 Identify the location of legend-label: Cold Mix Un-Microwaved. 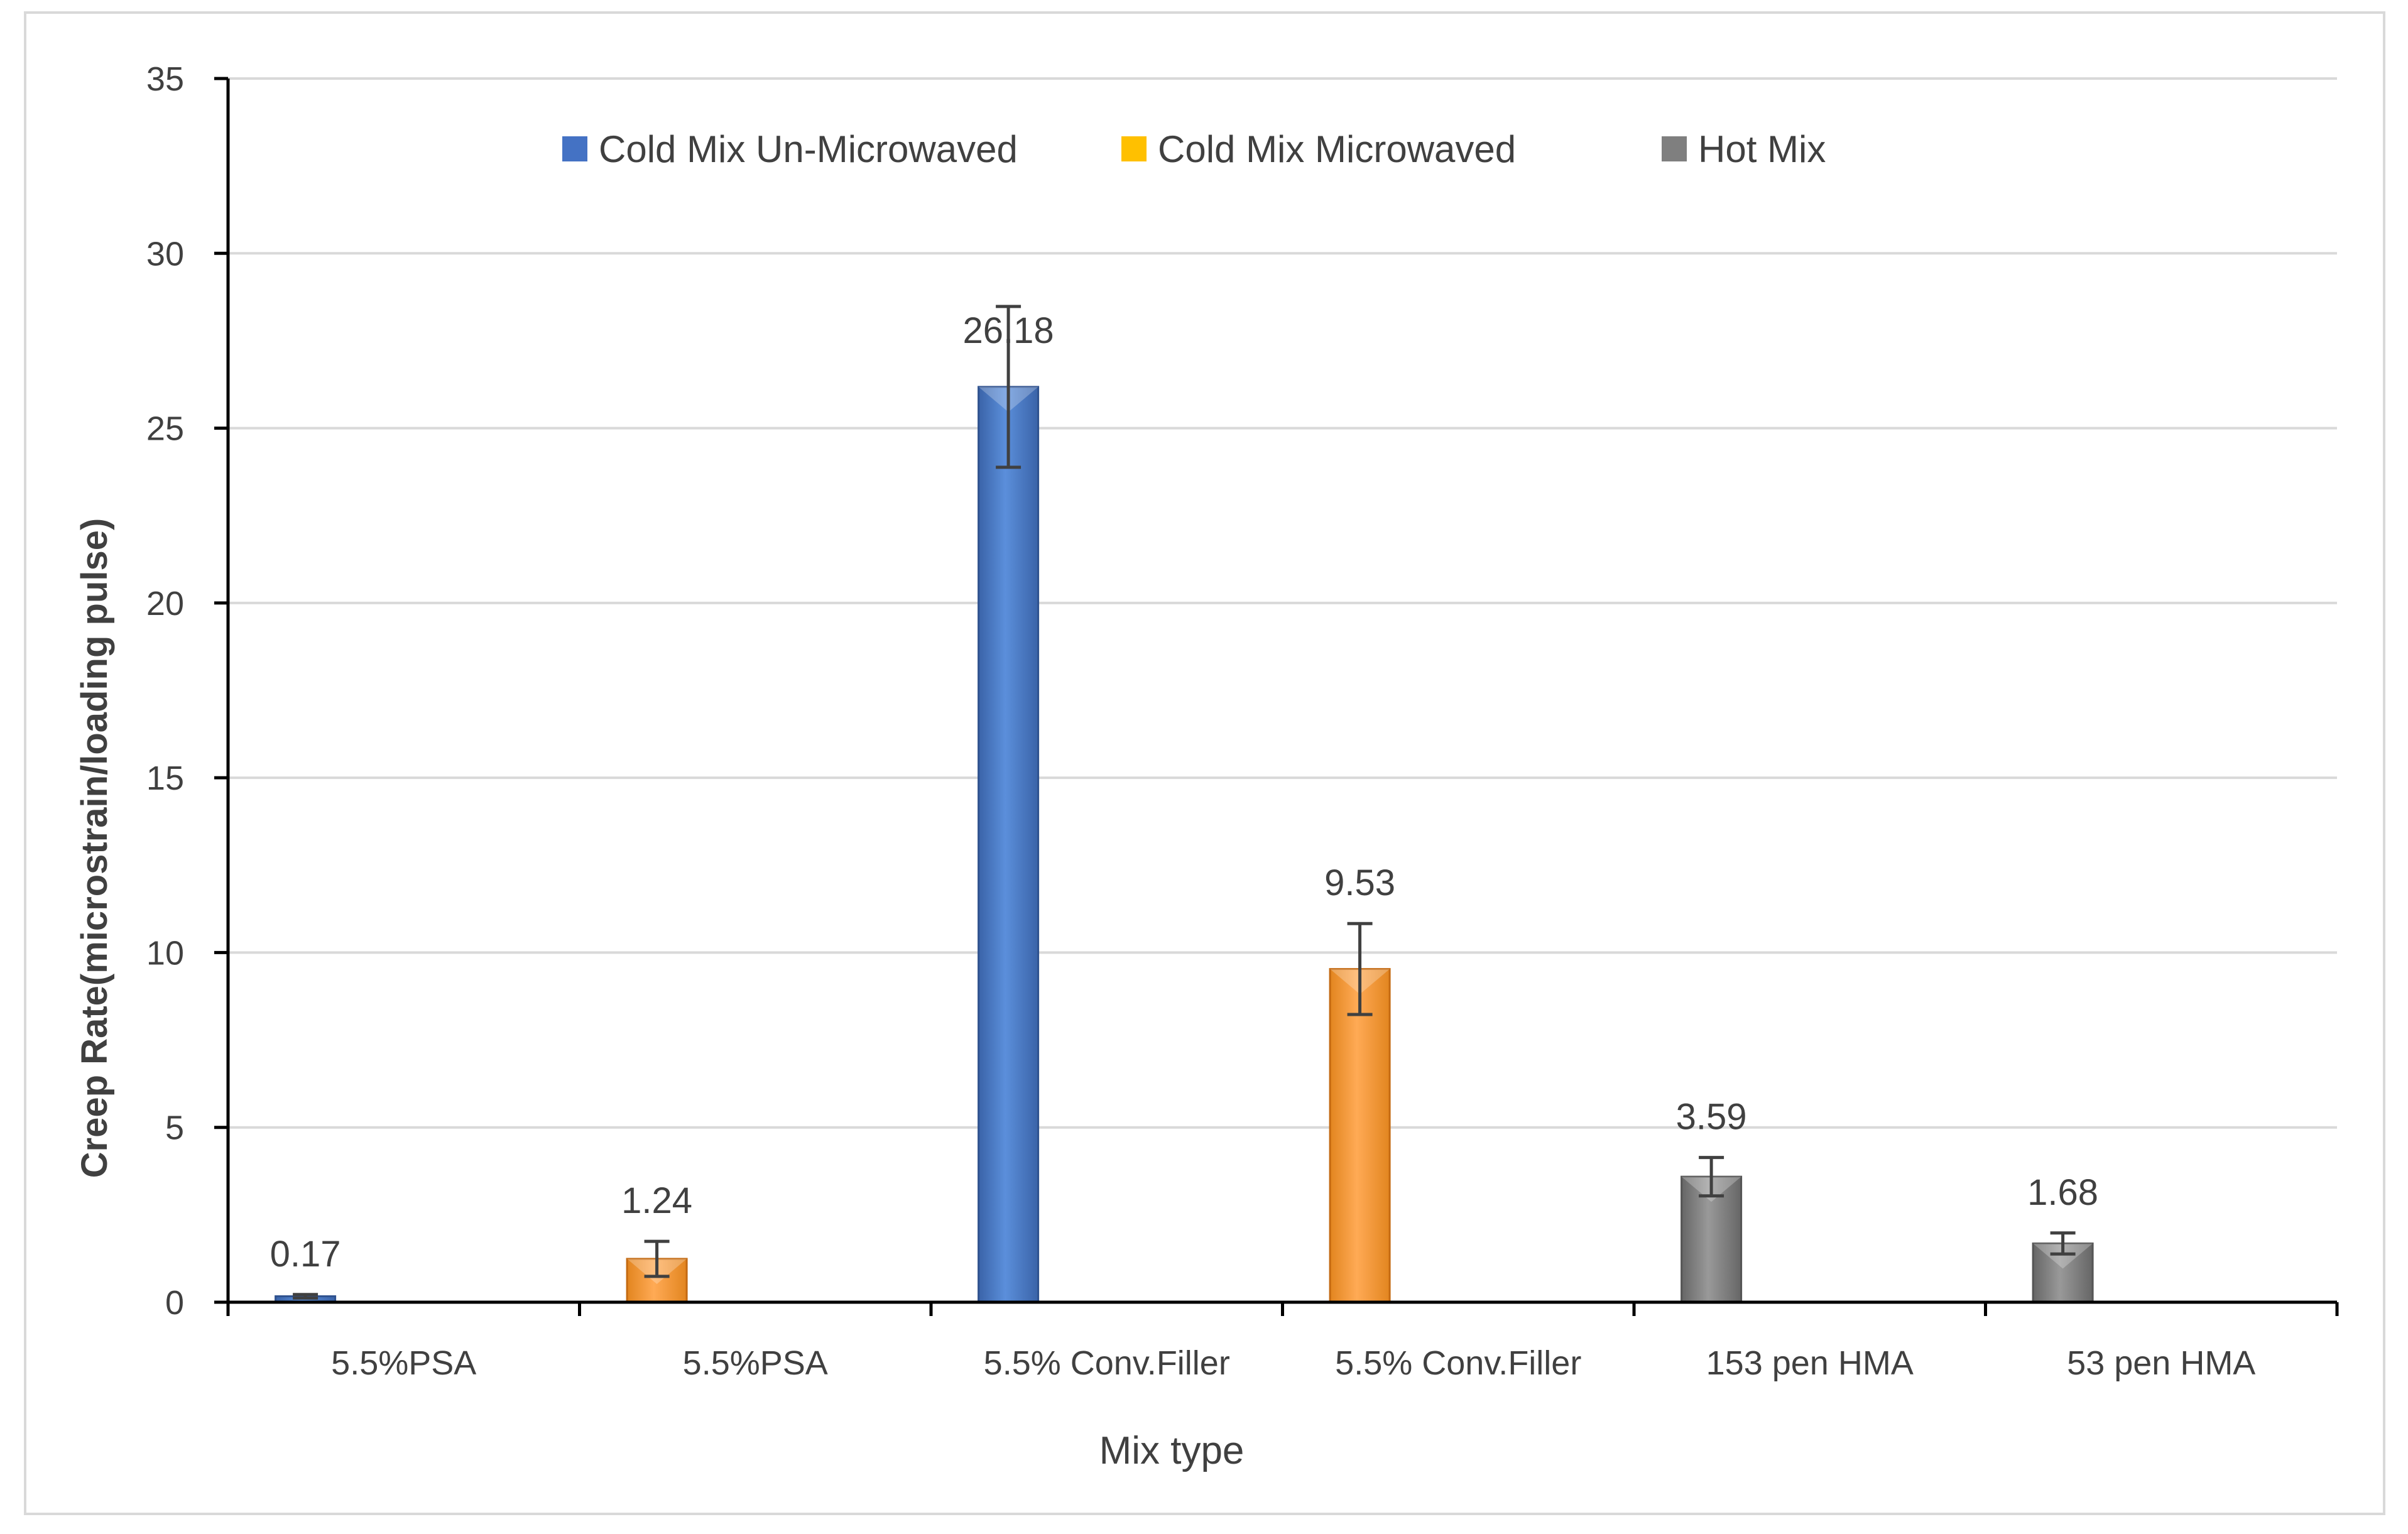
(808, 149).